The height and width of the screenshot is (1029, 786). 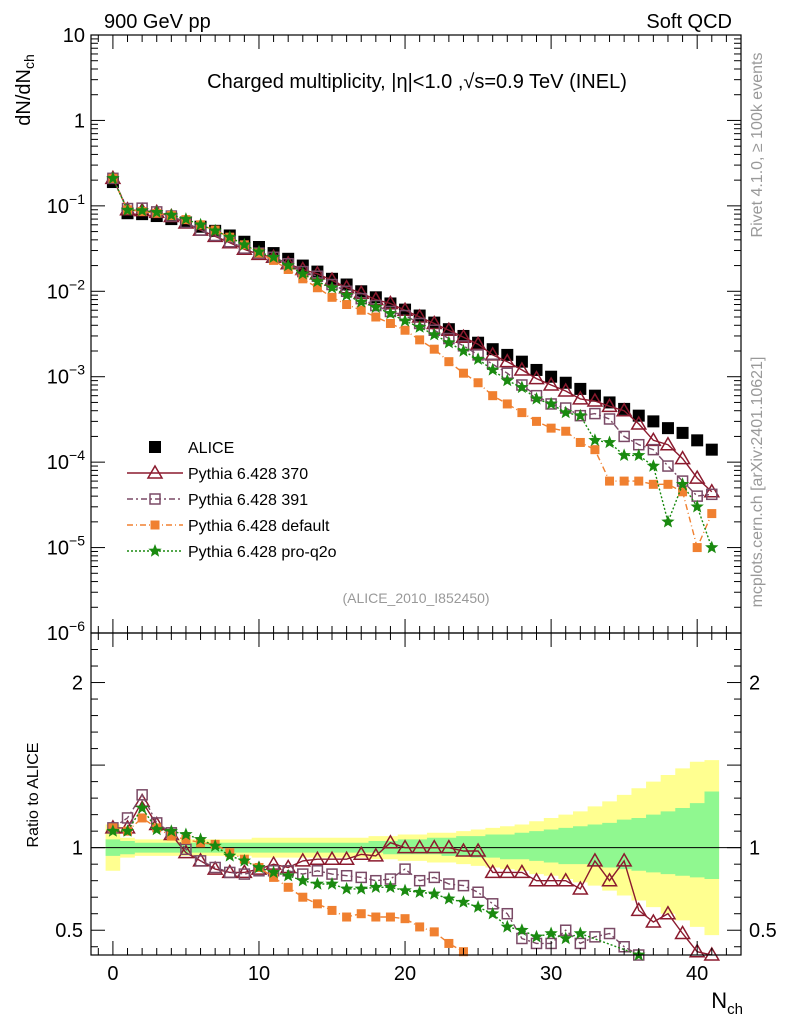 What do you see at coordinates (754, 684) in the screenshot?
I see `ratio-y-tick-label-right: 2` at bounding box center [754, 684].